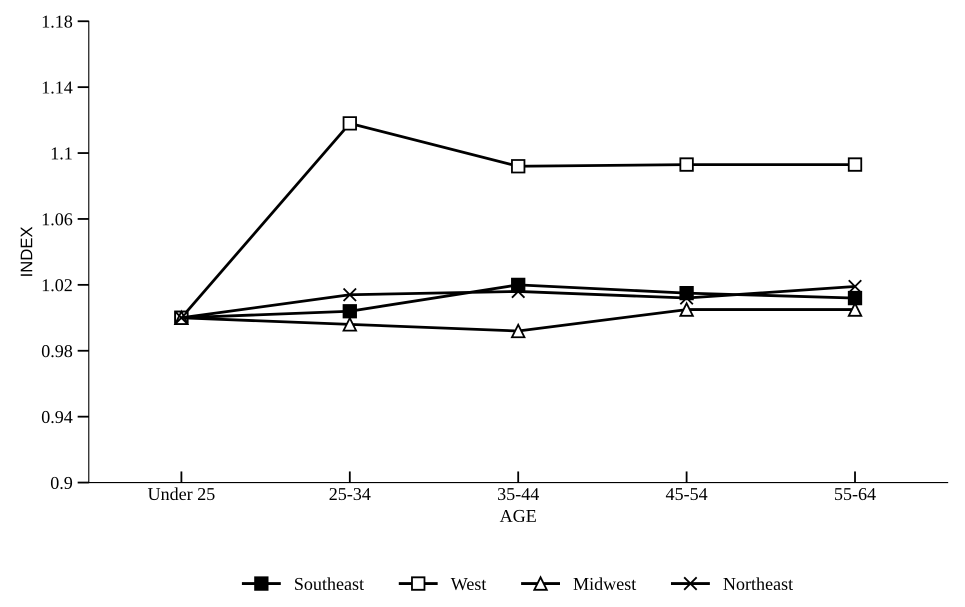 The width and height of the screenshot is (965, 607). Describe the element at coordinates (605, 583) in the screenshot. I see `legend-label: Midwest` at that location.